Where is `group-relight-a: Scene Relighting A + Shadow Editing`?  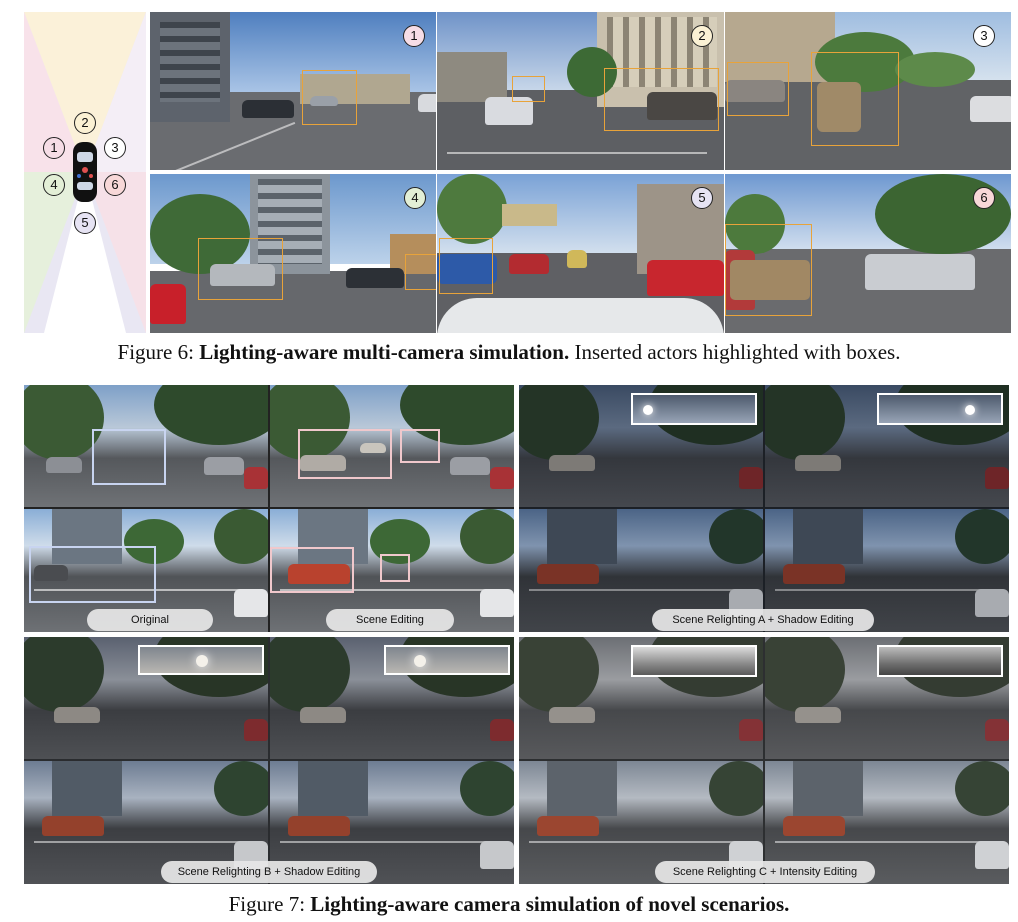
group-relight-a: Scene Relighting A + Shadow Editing is located at coordinates (764, 508).